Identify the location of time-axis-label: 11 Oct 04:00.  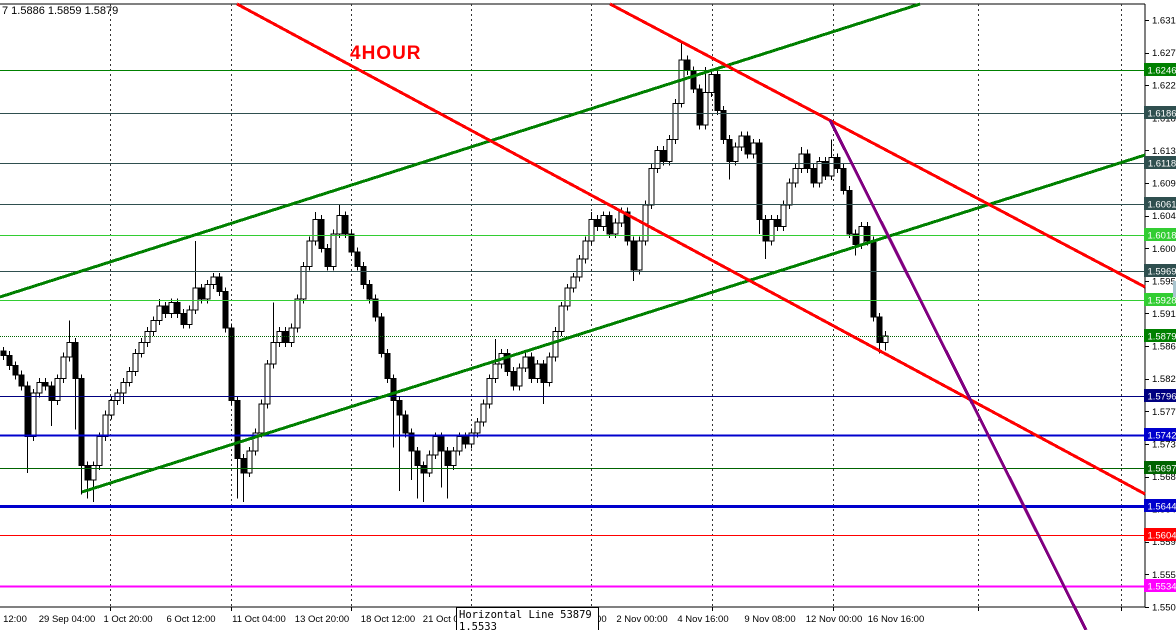
(259, 619).